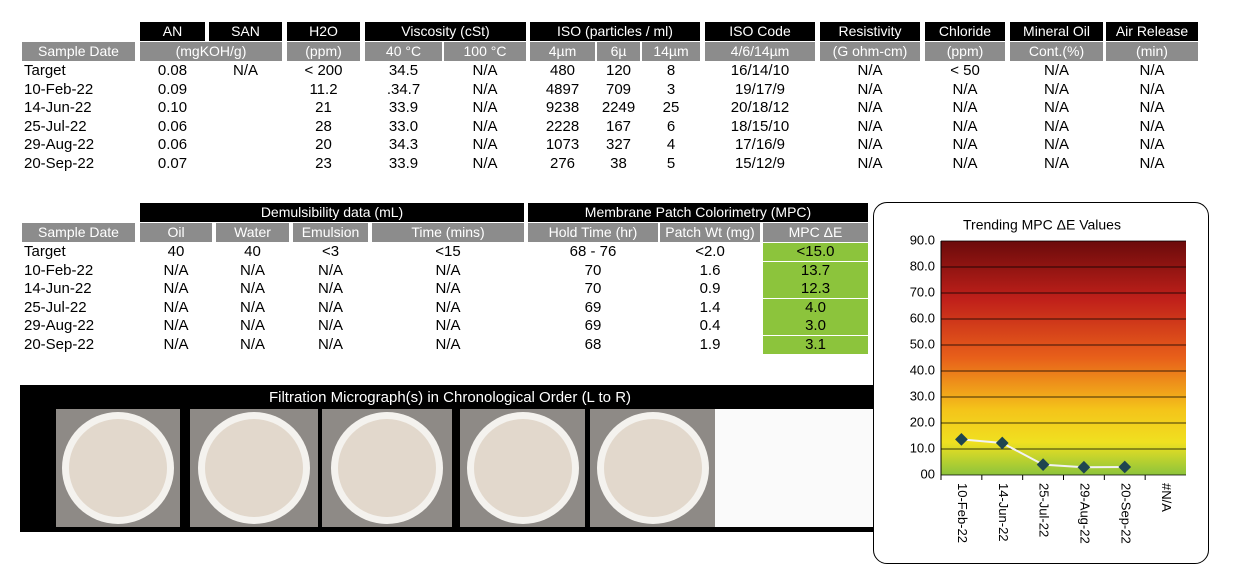 The height and width of the screenshot is (578, 1240). I want to click on x-tick-label: 10-Feb-22, so click(962, 513).